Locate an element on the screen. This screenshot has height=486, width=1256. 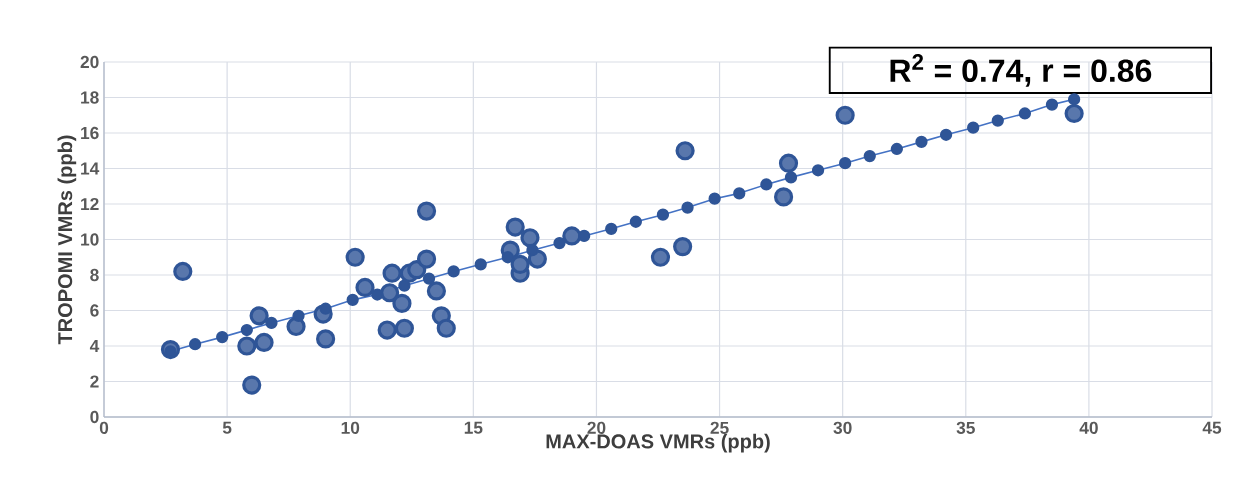
x-tick-label: 5 is located at coordinates (227, 427).